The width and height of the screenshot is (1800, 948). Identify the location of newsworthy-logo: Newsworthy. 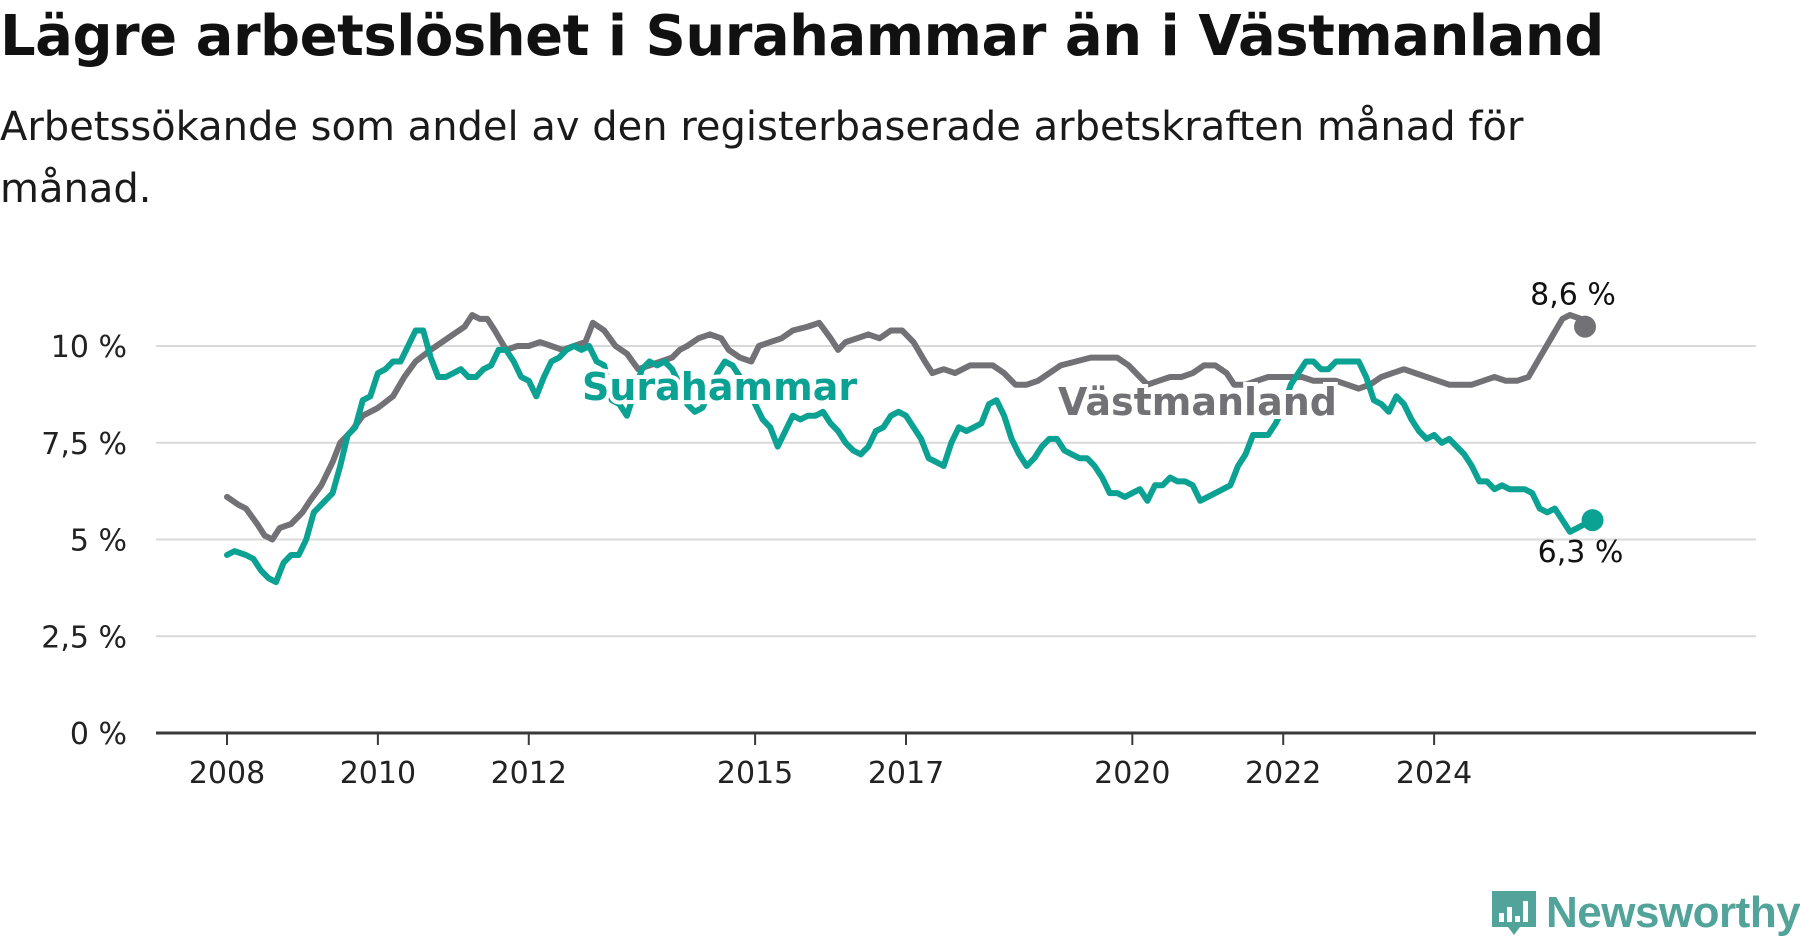
(1645, 913).